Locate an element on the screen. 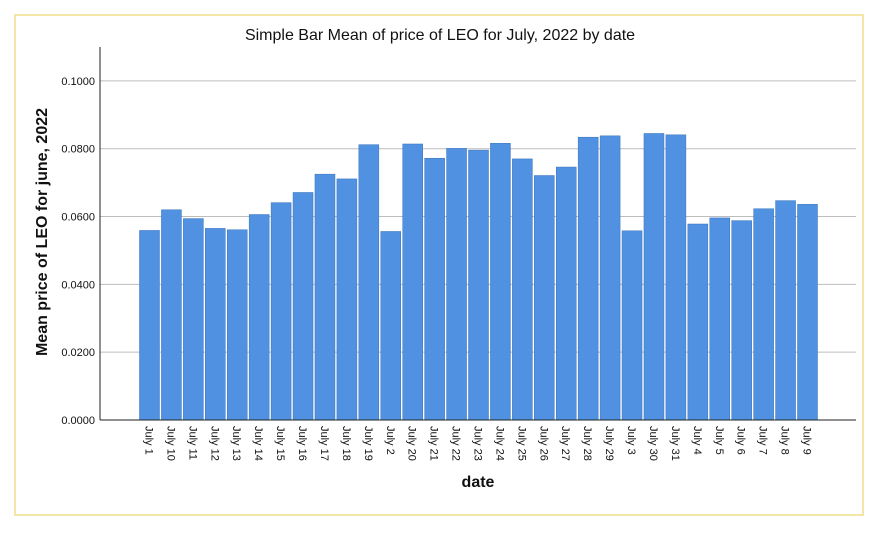  x-tick-label: July 2 is located at coordinates (390, 440).